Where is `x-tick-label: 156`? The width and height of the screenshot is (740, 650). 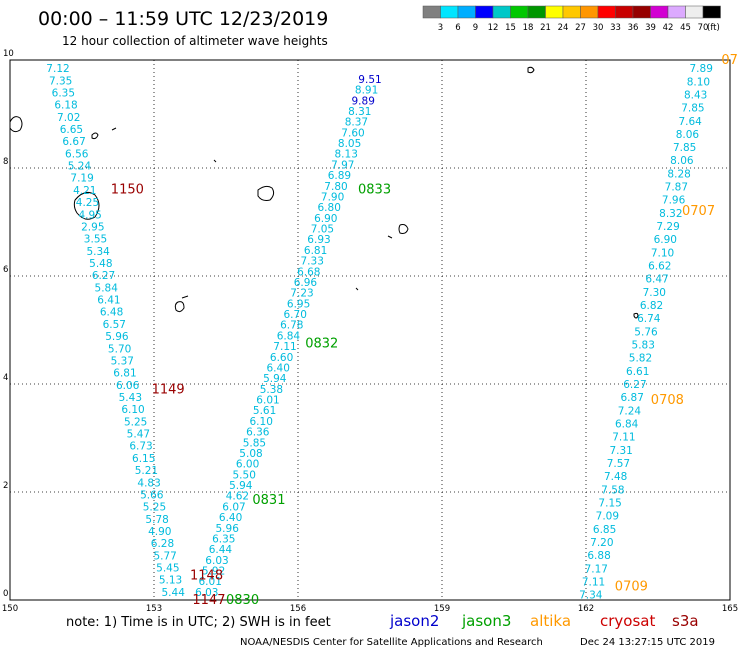 x-tick-label: 156 is located at coordinates (298, 609).